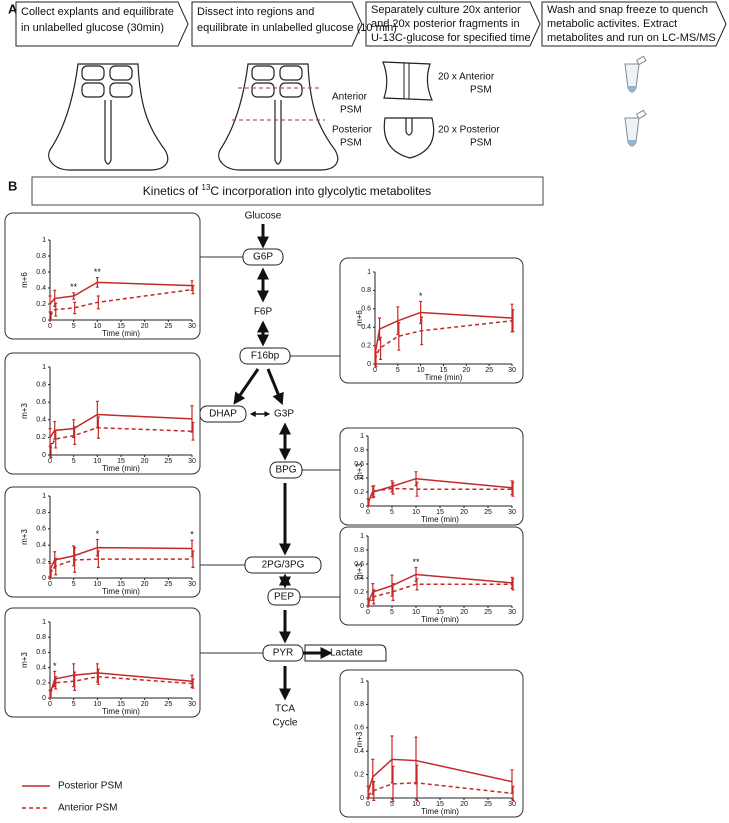 This screenshot has width=729, height=823. What do you see at coordinates (627, 10) in the screenshot?
I see `step-text: Wash and snap freeze to quench` at bounding box center [627, 10].